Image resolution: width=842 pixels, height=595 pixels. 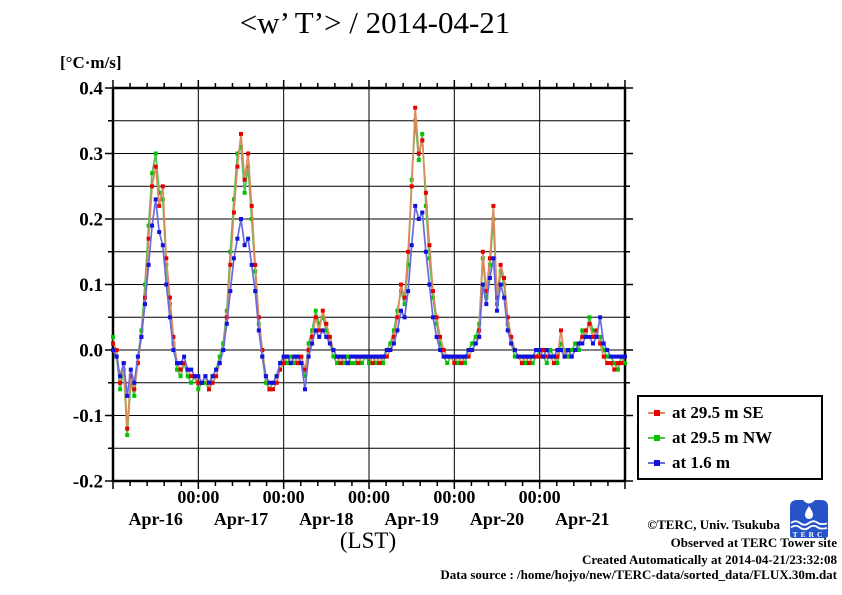 What do you see at coordinates (713, 524) in the screenshot?
I see `footer-copyright: ©TERC, Univ. Tsukuba` at bounding box center [713, 524].